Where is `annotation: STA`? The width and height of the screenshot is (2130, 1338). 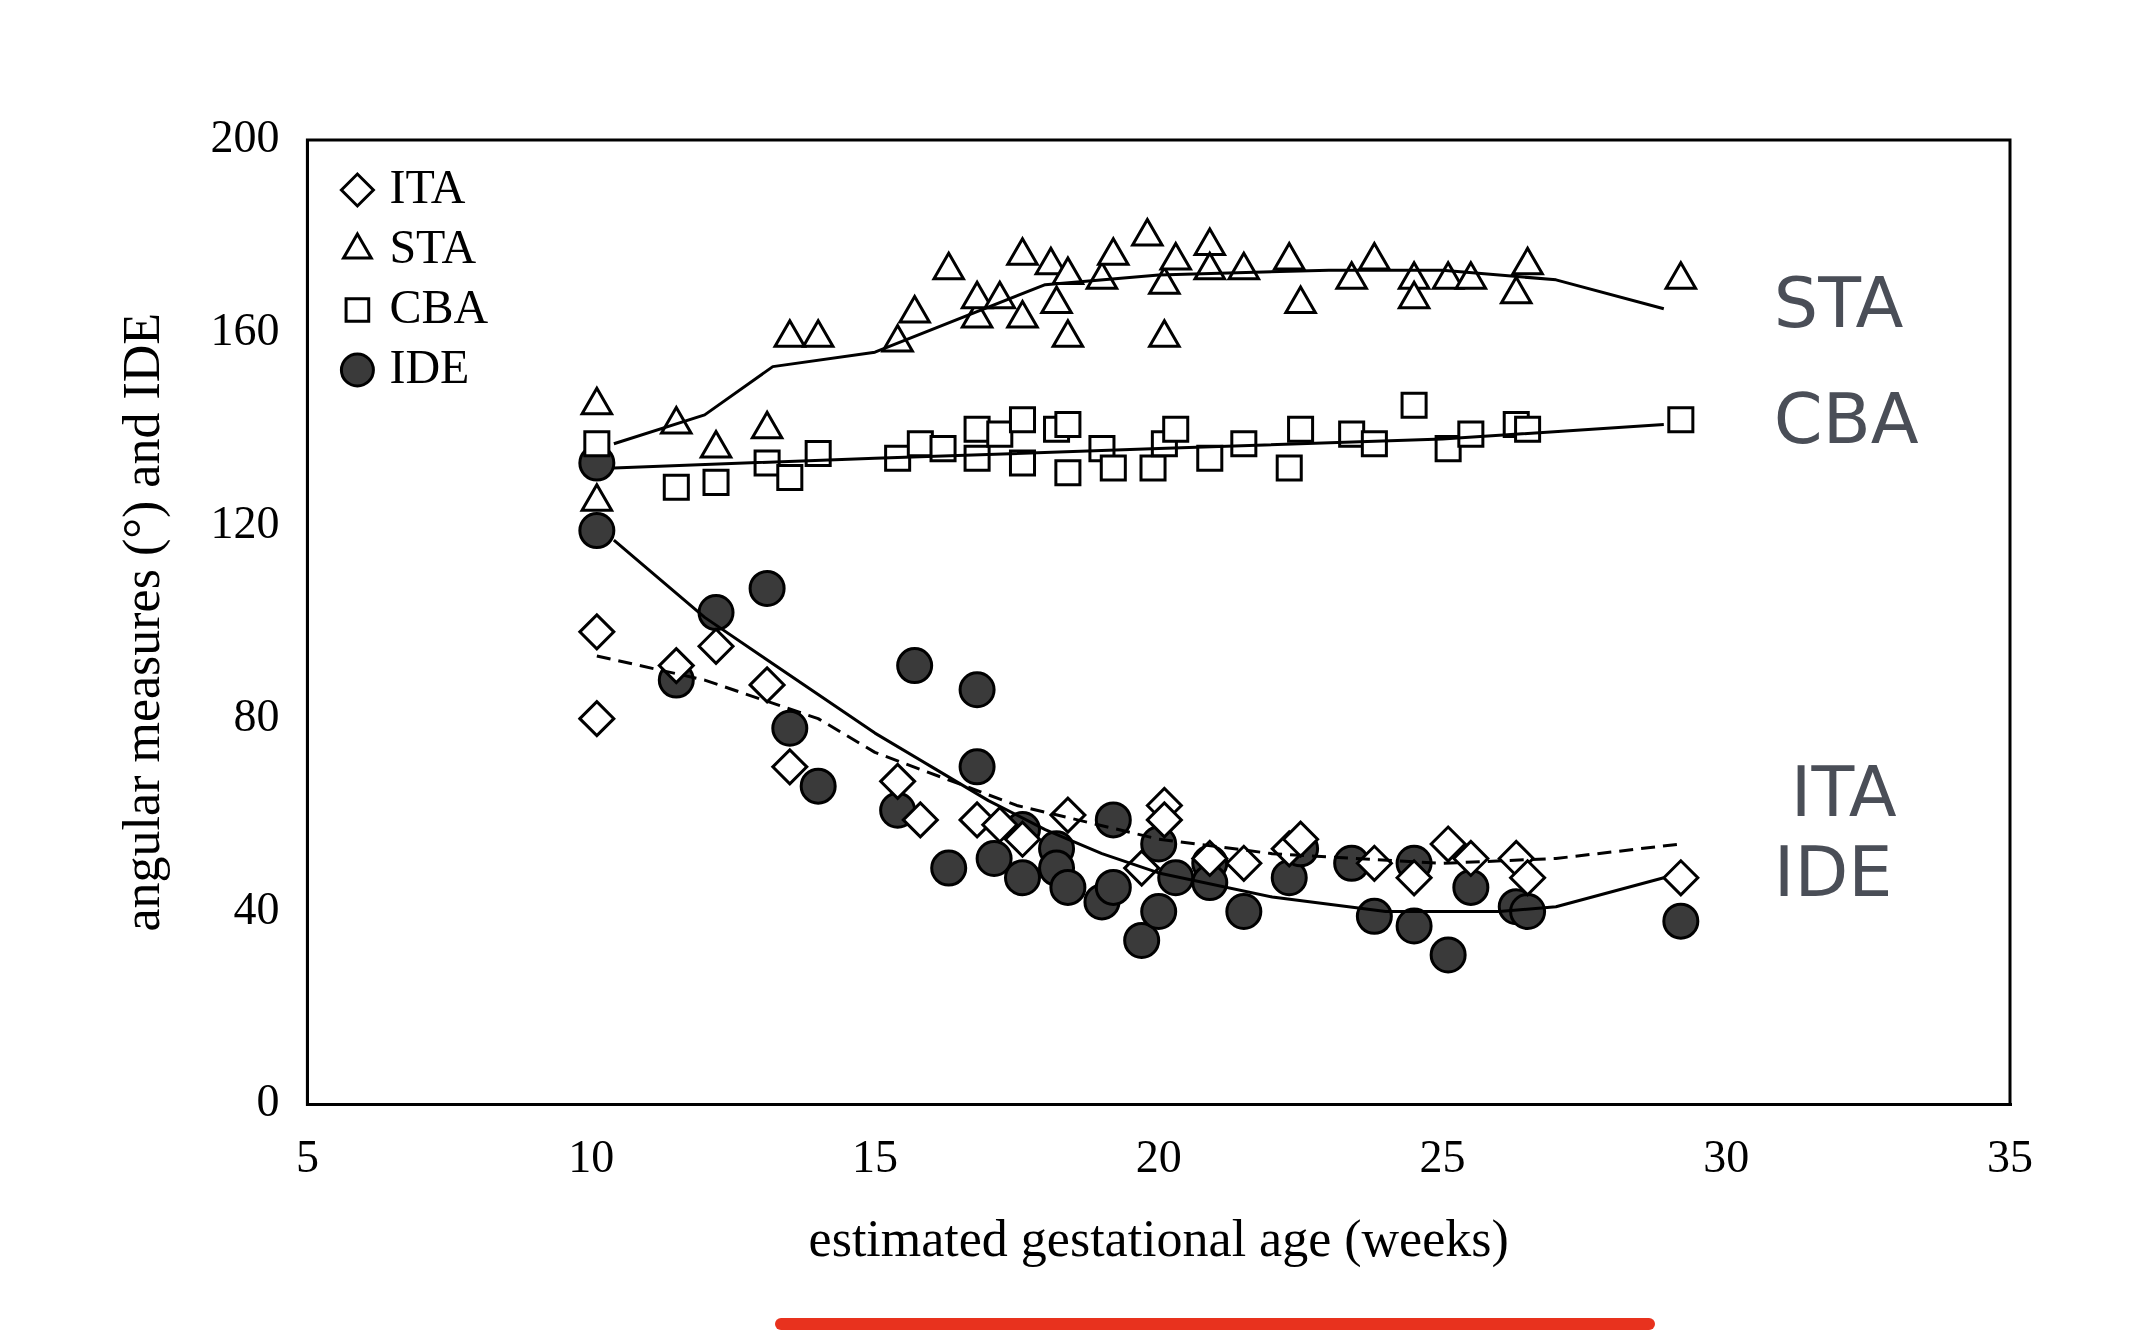
annotation: STA is located at coordinates (1838, 302).